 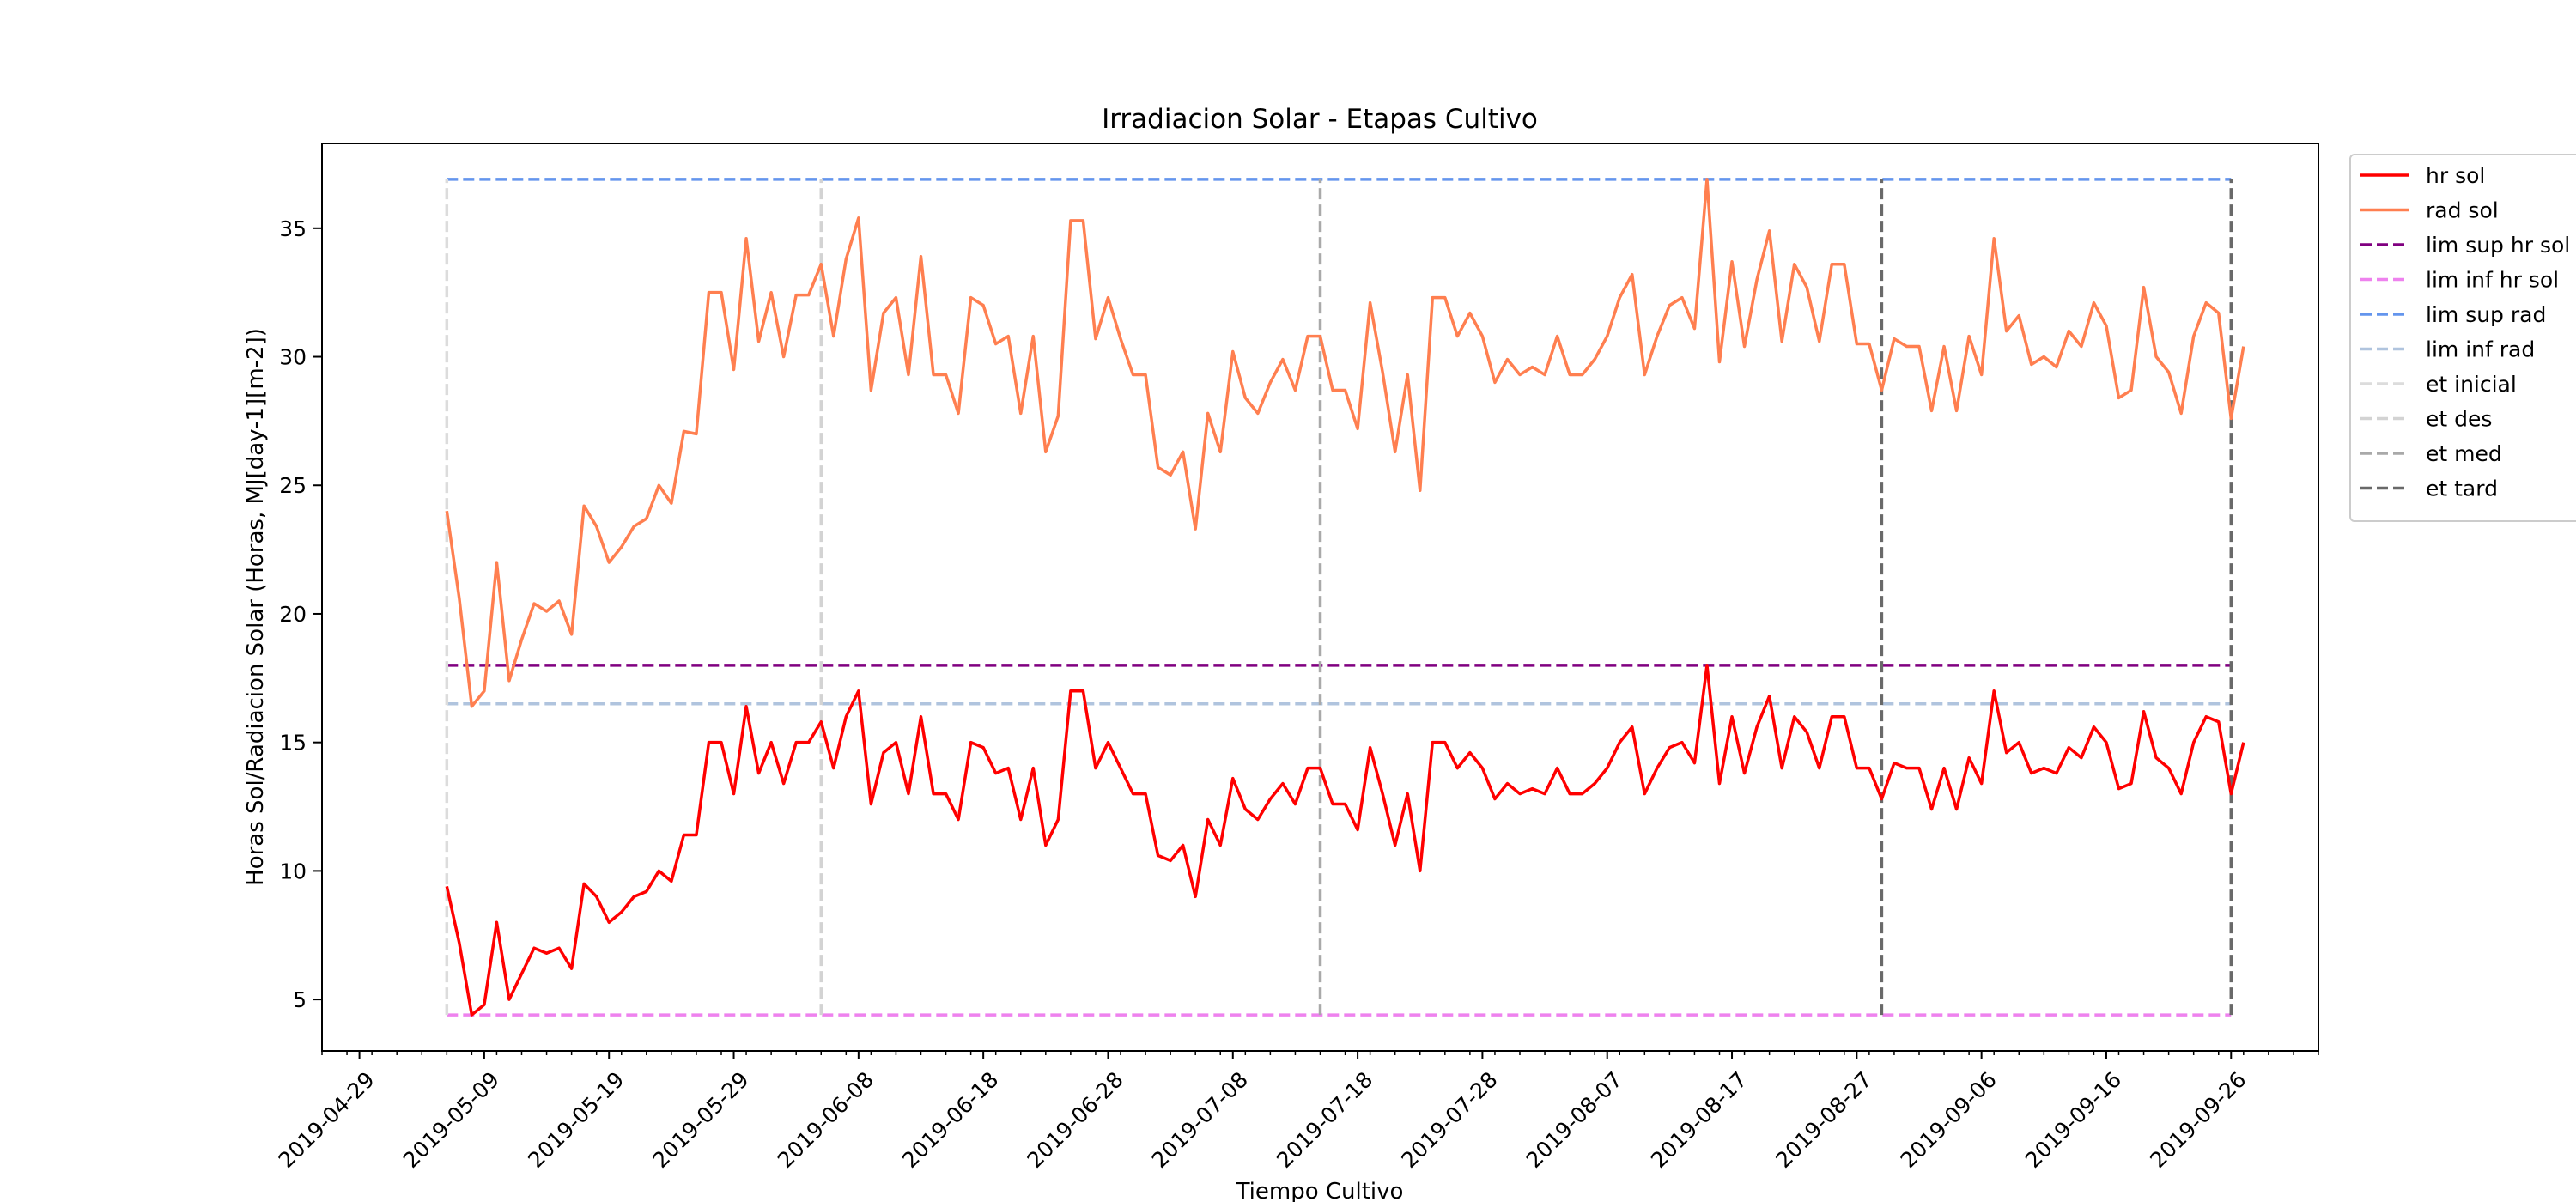 What do you see at coordinates (1200, 1120) in the screenshot?
I see `x-tick-label: 2019-07-08` at bounding box center [1200, 1120].